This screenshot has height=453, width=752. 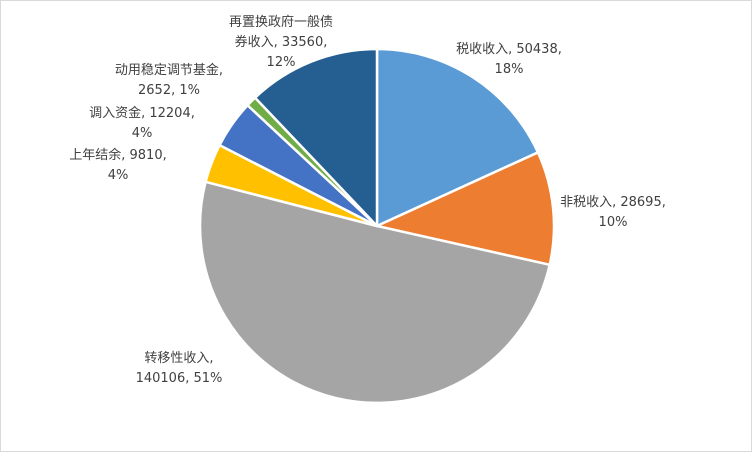 What do you see at coordinates (179, 368) in the screenshot?
I see `data-label-3: 转移性收入, 140106, 51%` at bounding box center [179, 368].